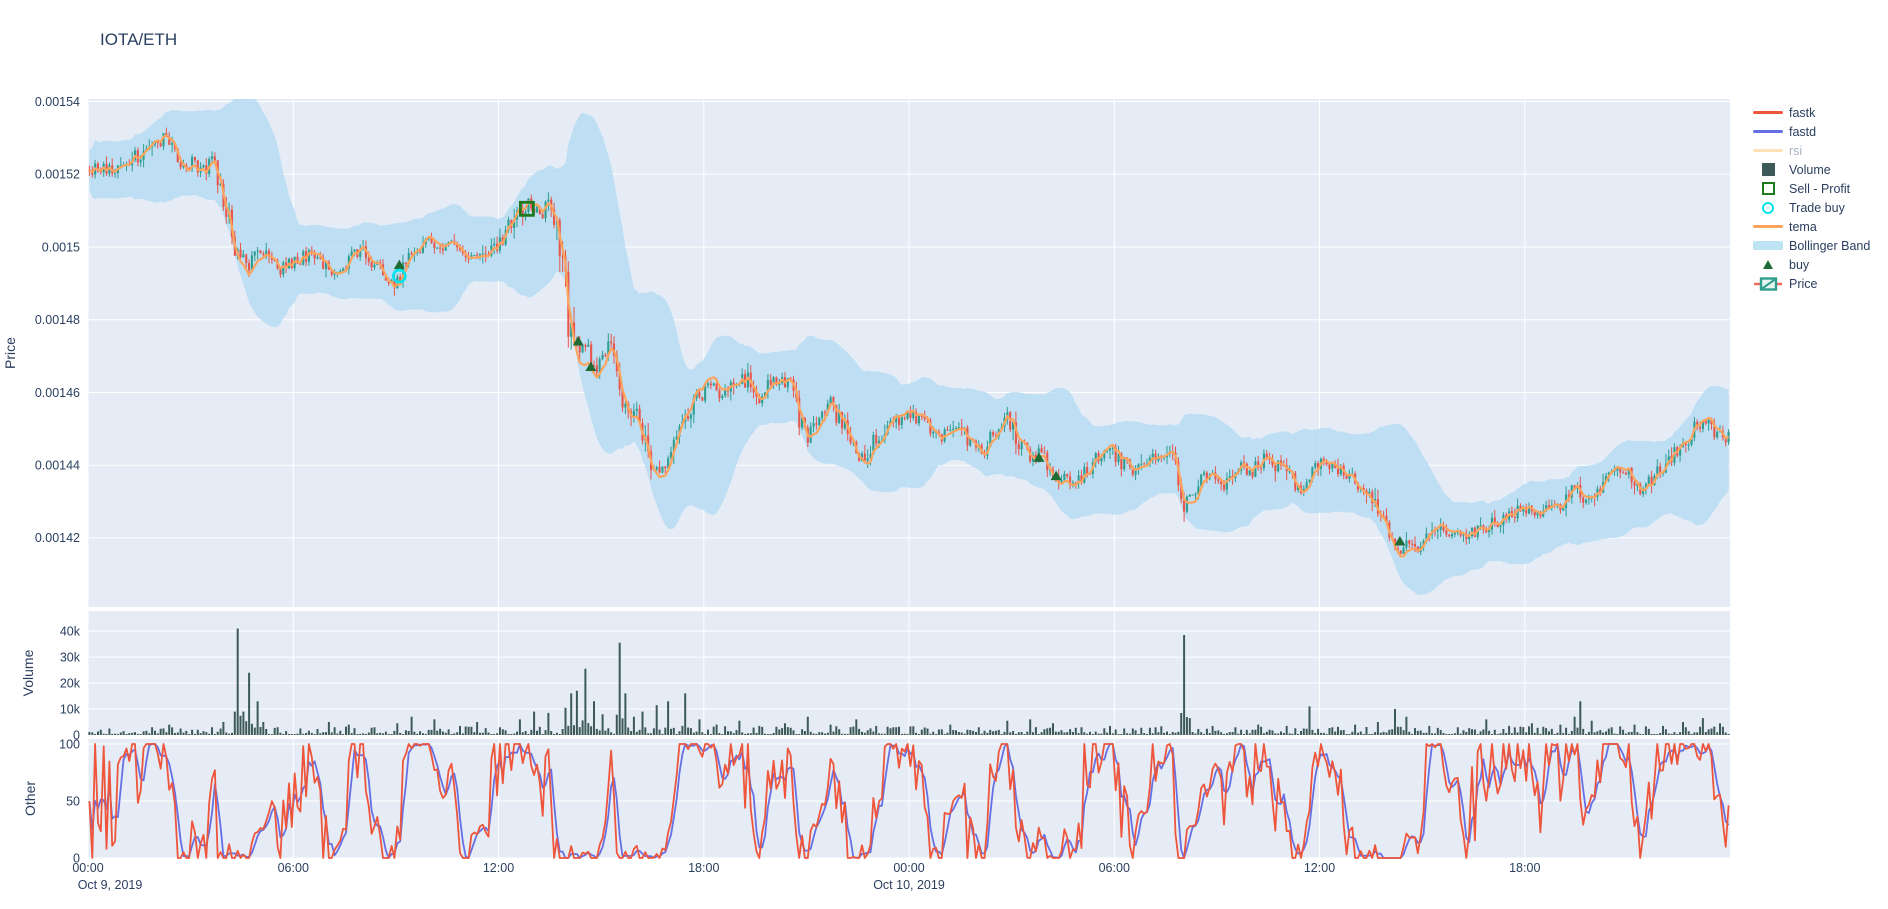  What do you see at coordinates (1803, 283) in the screenshot?
I see `legend-item-label: Price` at bounding box center [1803, 283].